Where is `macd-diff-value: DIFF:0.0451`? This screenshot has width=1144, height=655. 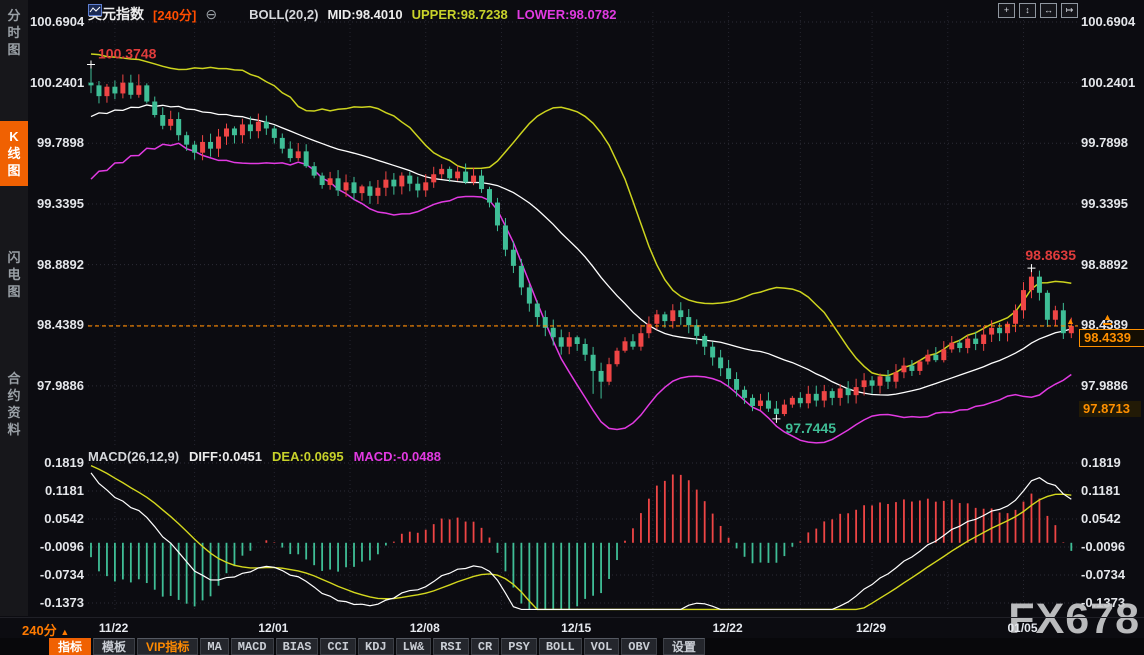 macd-diff-value: DIFF:0.0451 is located at coordinates (226, 456).